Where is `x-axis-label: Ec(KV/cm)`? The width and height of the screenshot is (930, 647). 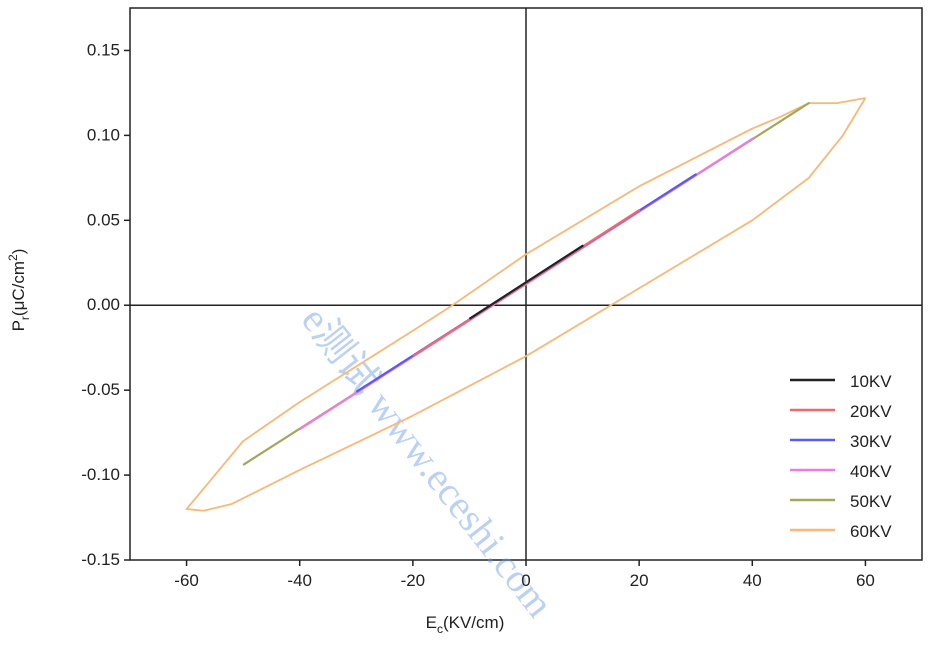
x-axis-label: Ec(KV/cm) is located at coordinates (465, 624).